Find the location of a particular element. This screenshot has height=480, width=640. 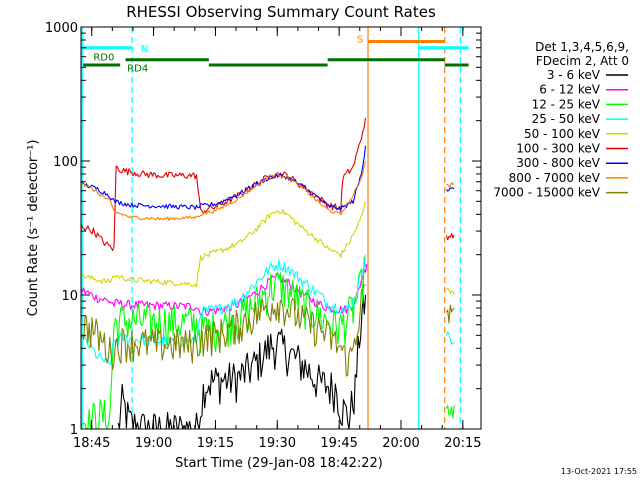

legend-header-2: FDecim 2, Att 0 is located at coordinates (582, 61).